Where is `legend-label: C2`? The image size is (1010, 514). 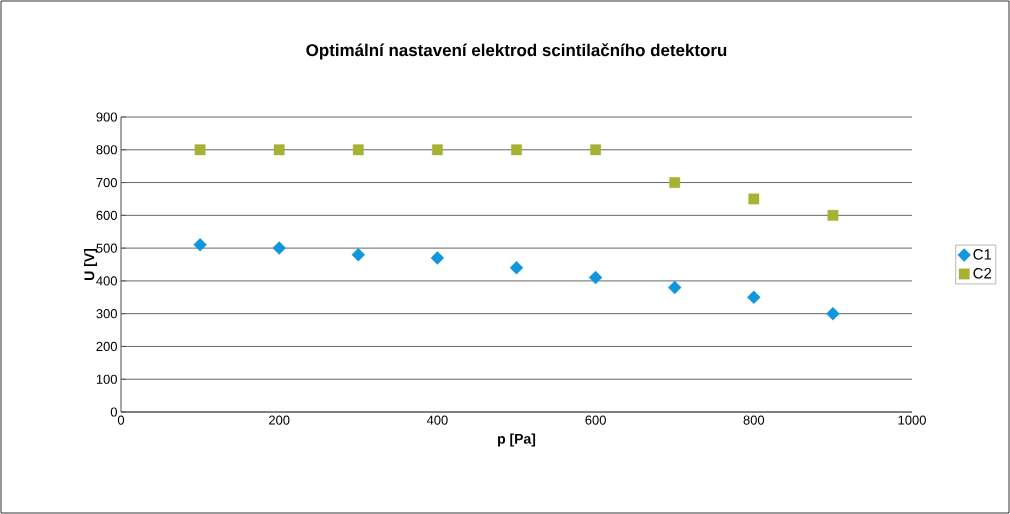 legend-label: C2 is located at coordinates (982, 273).